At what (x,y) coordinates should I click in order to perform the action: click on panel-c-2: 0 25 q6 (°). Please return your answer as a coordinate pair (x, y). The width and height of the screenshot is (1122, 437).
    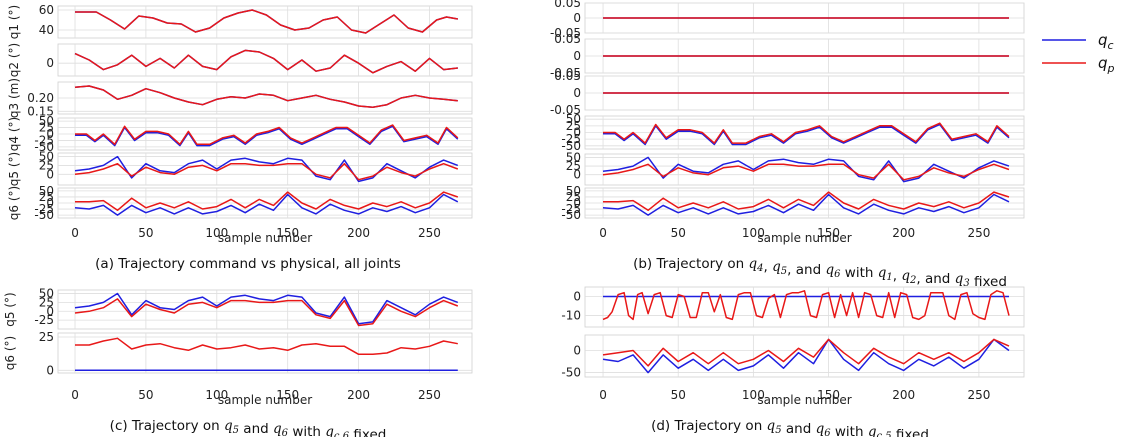
    Looking at the image, I should click on (238, 353).